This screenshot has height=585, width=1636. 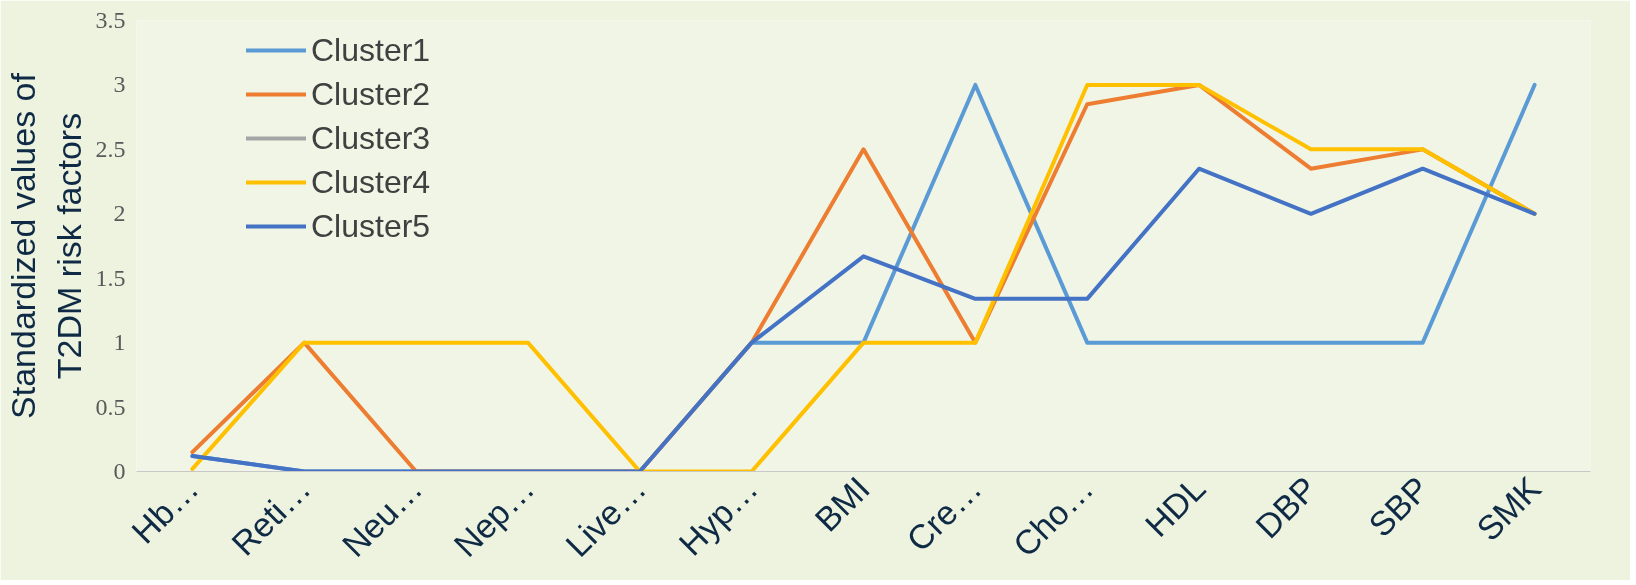 What do you see at coordinates (371, 50) in the screenshot?
I see `legend-label: Cluster1` at bounding box center [371, 50].